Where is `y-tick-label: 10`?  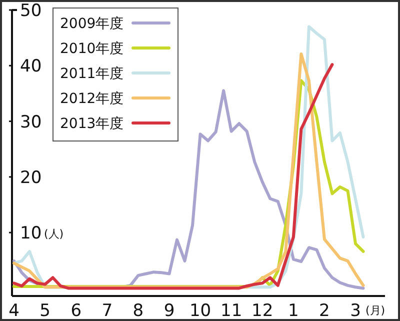
y-tick-label: 10 is located at coordinates (31, 234).